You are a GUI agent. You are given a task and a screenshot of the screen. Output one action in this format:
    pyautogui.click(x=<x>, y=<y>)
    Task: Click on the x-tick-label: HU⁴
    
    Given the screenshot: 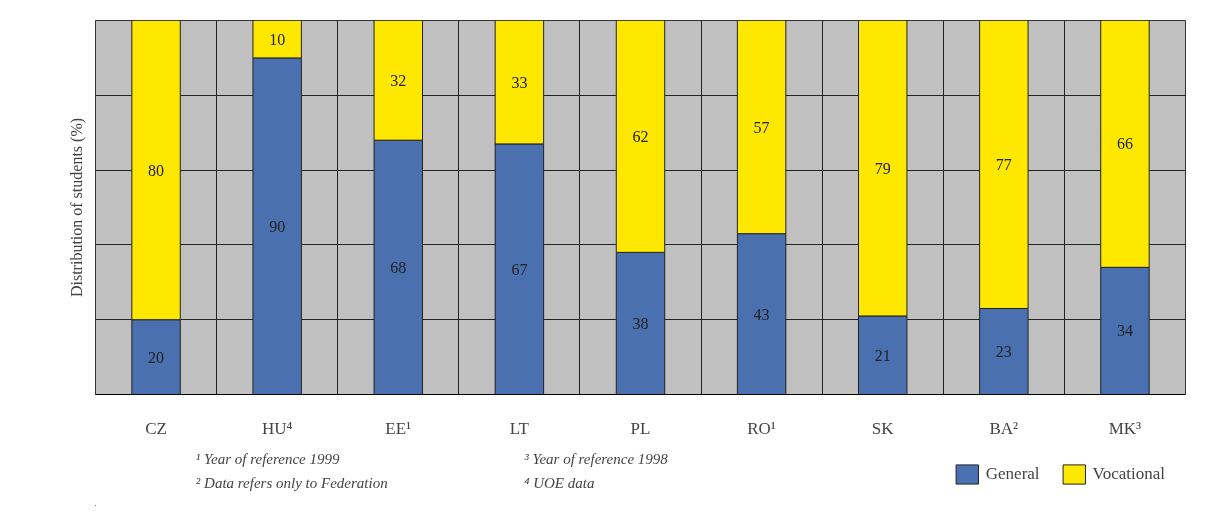 What is the action you would take?
    pyautogui.click(x=277, y=428)
    